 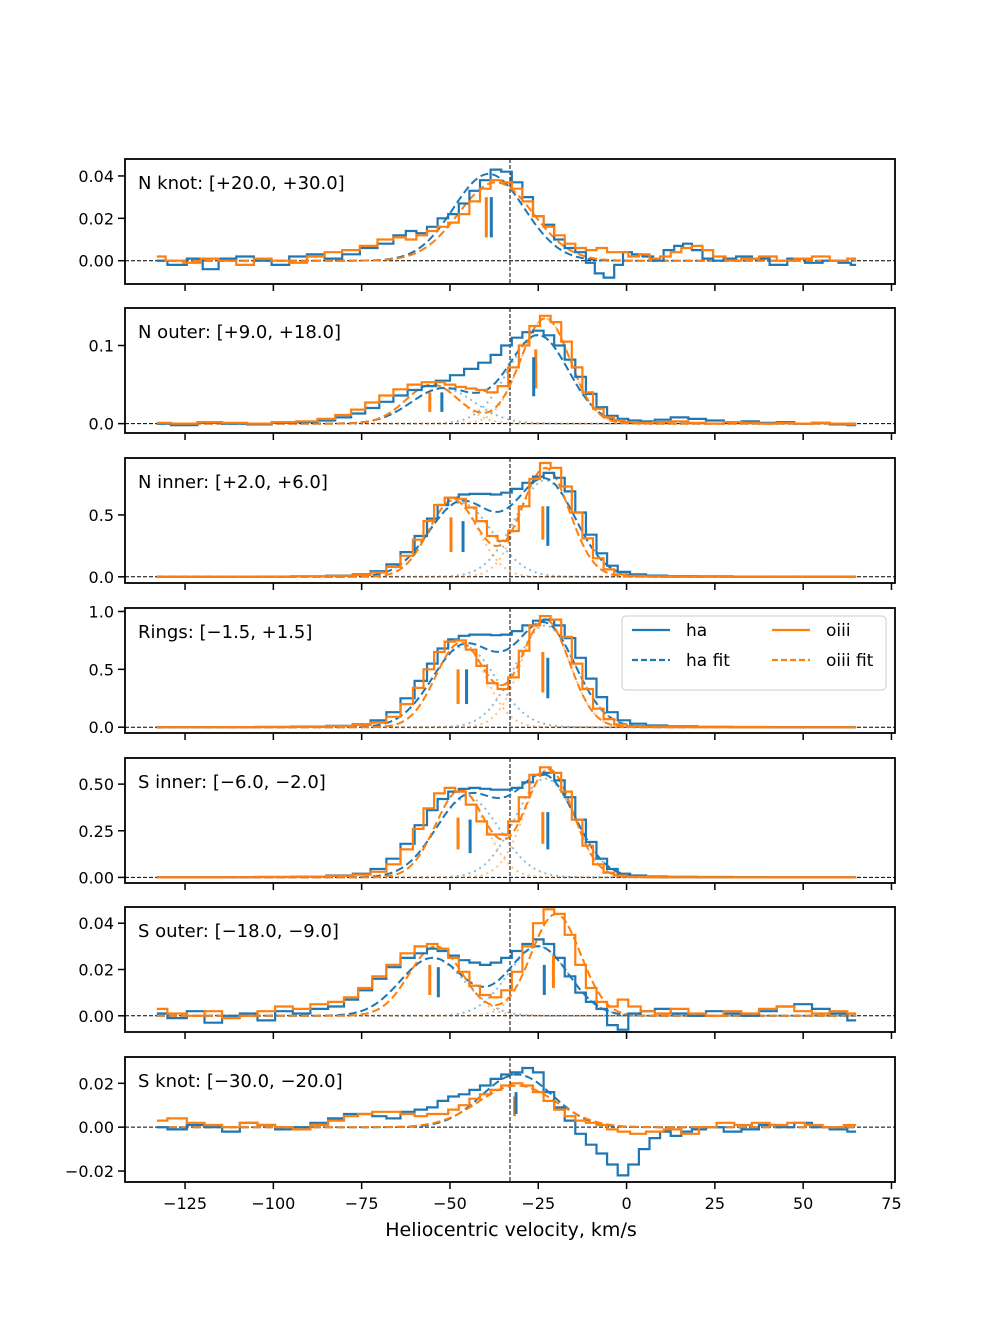 I want to click on x-tick-label: −50, so click(x=450, y=1203).